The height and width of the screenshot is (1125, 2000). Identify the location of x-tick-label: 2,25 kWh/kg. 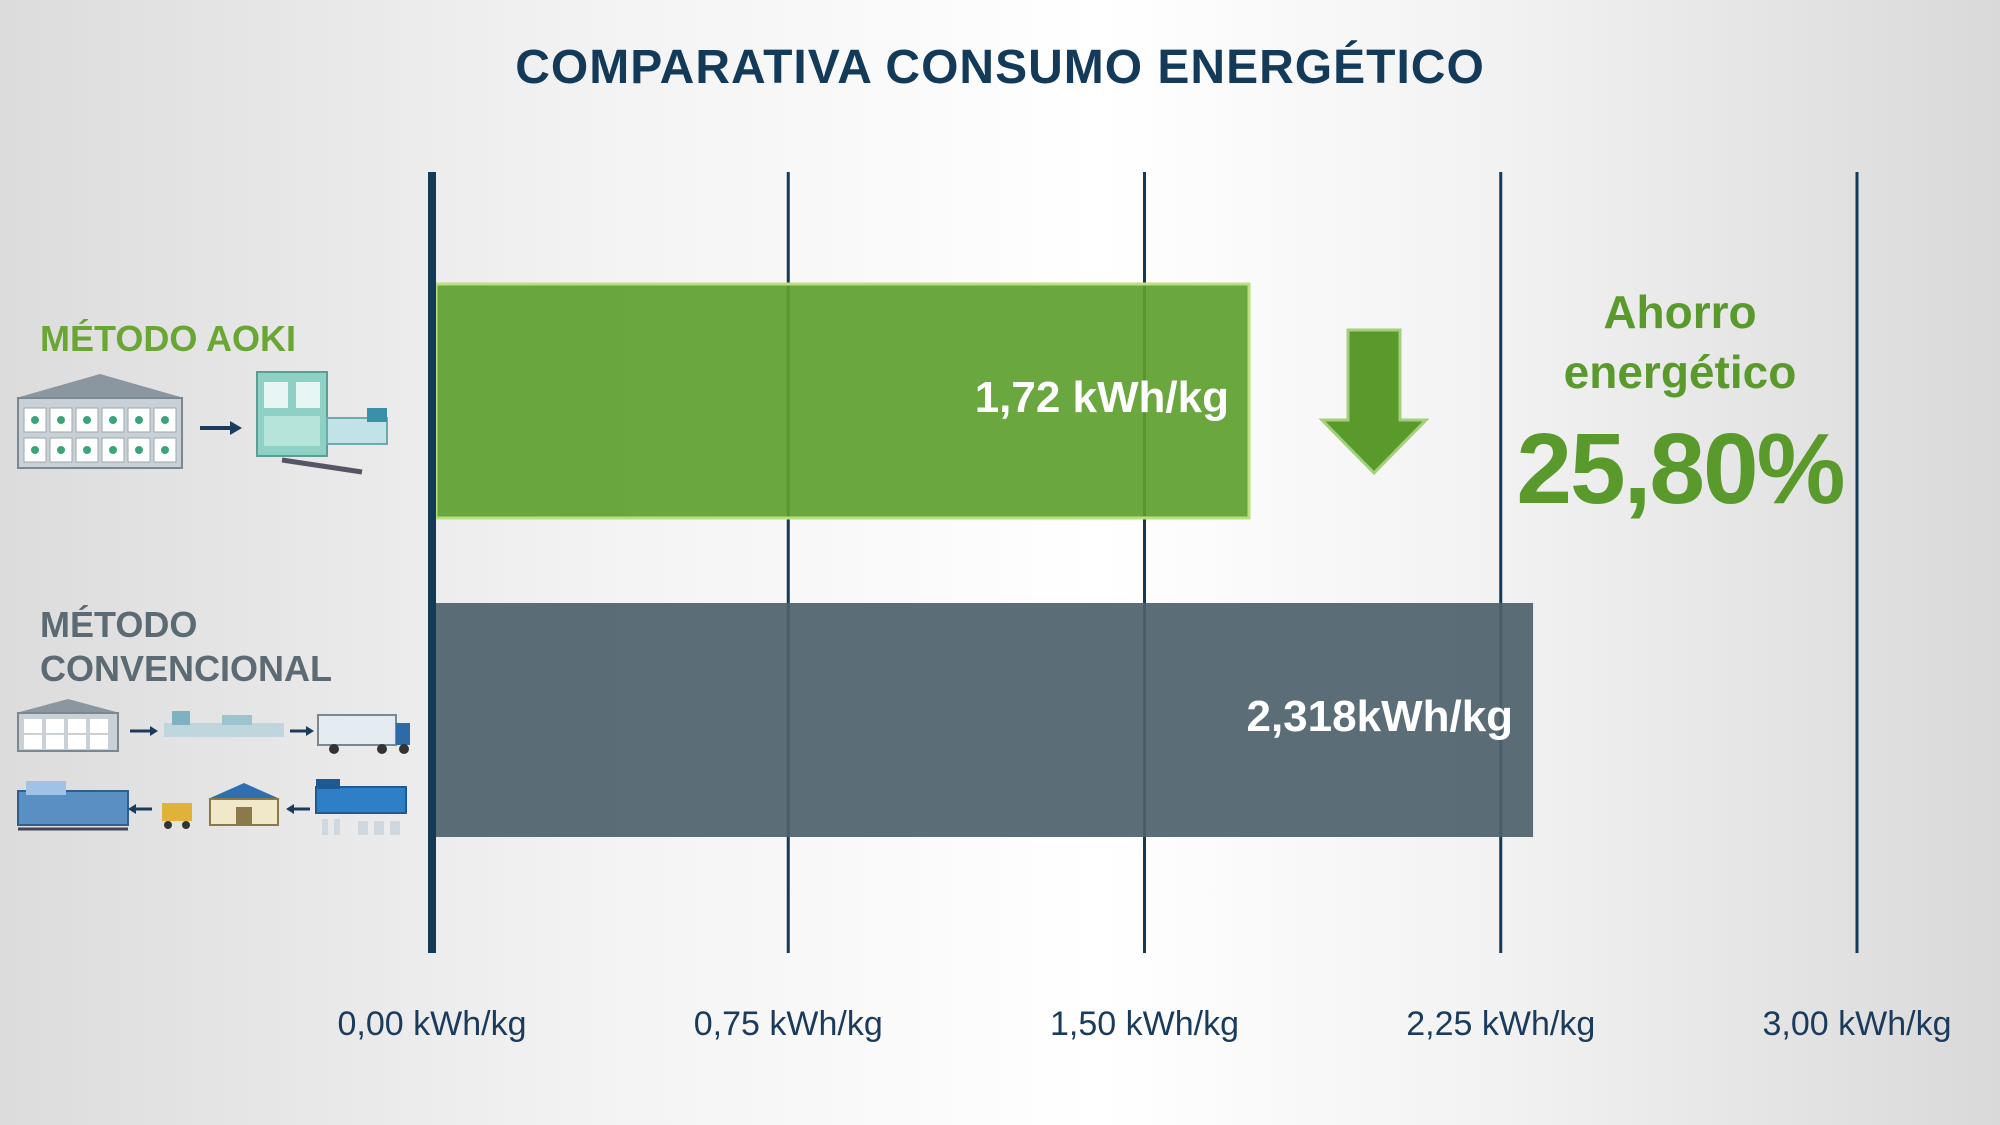
(1501, 1024).